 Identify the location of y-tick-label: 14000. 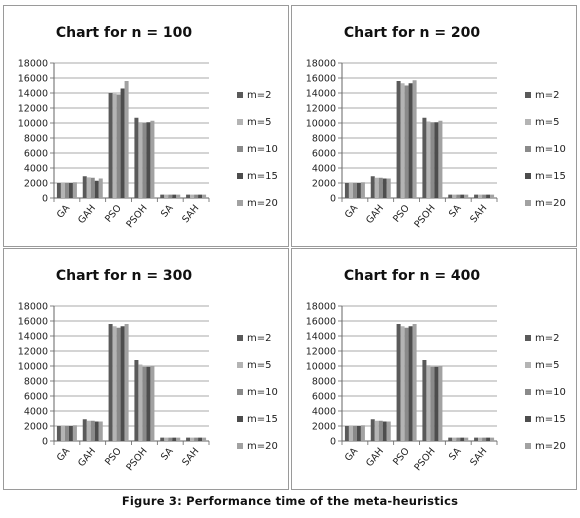
(321, 337).